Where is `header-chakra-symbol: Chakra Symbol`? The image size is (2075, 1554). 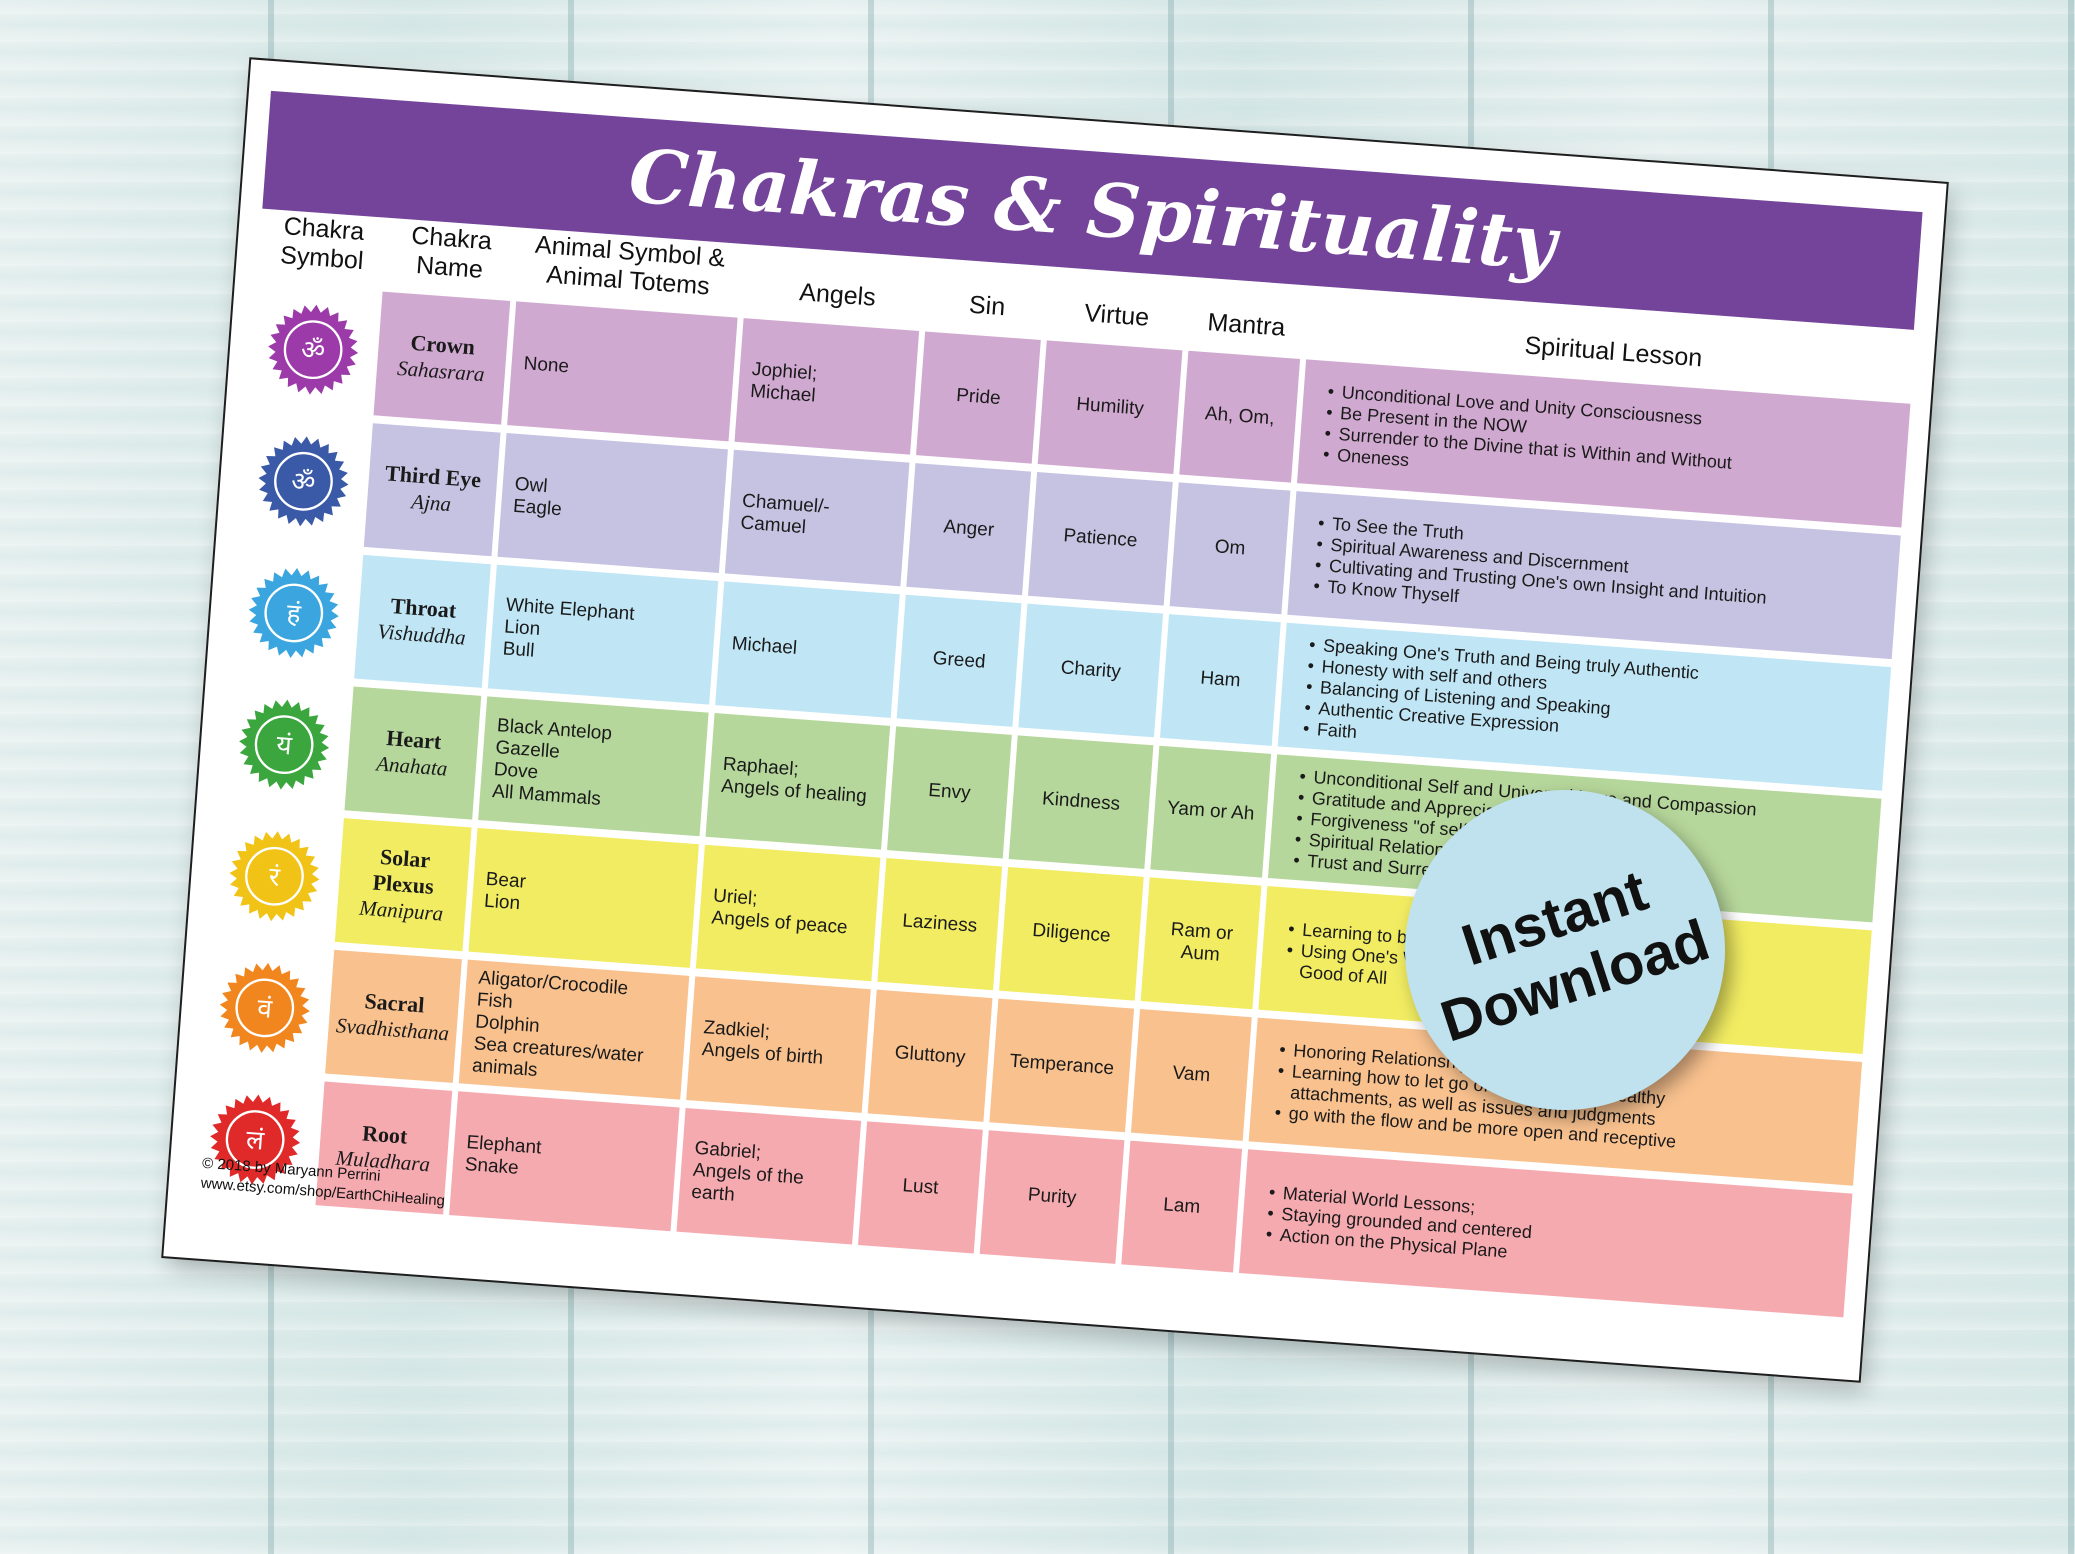 header-chakra-symbol: Chakra Symbol is located at coordinates (322, 244).